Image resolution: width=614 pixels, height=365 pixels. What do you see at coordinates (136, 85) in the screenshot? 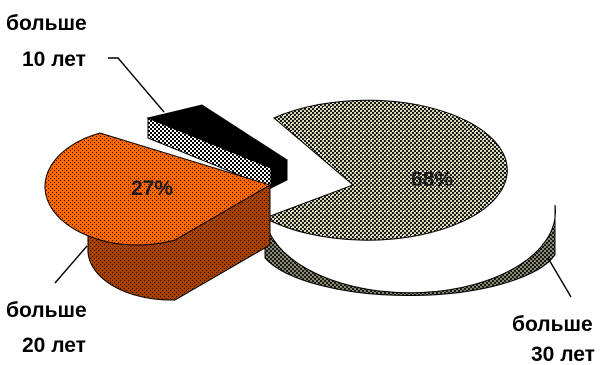
I see `leader-line-10-years` at bounding box center [136, 85].